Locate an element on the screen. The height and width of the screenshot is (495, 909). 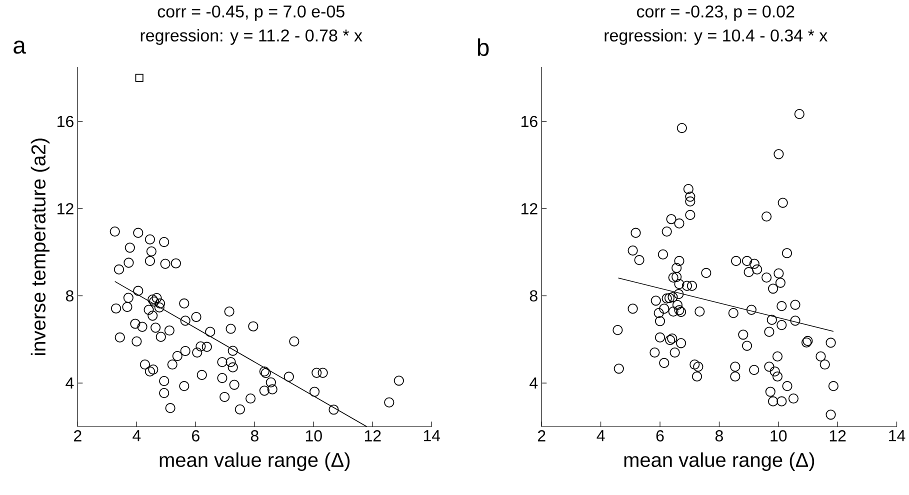
chart-title: corr = -0.23, p = 0.02 is located at coordinates (715, 13).